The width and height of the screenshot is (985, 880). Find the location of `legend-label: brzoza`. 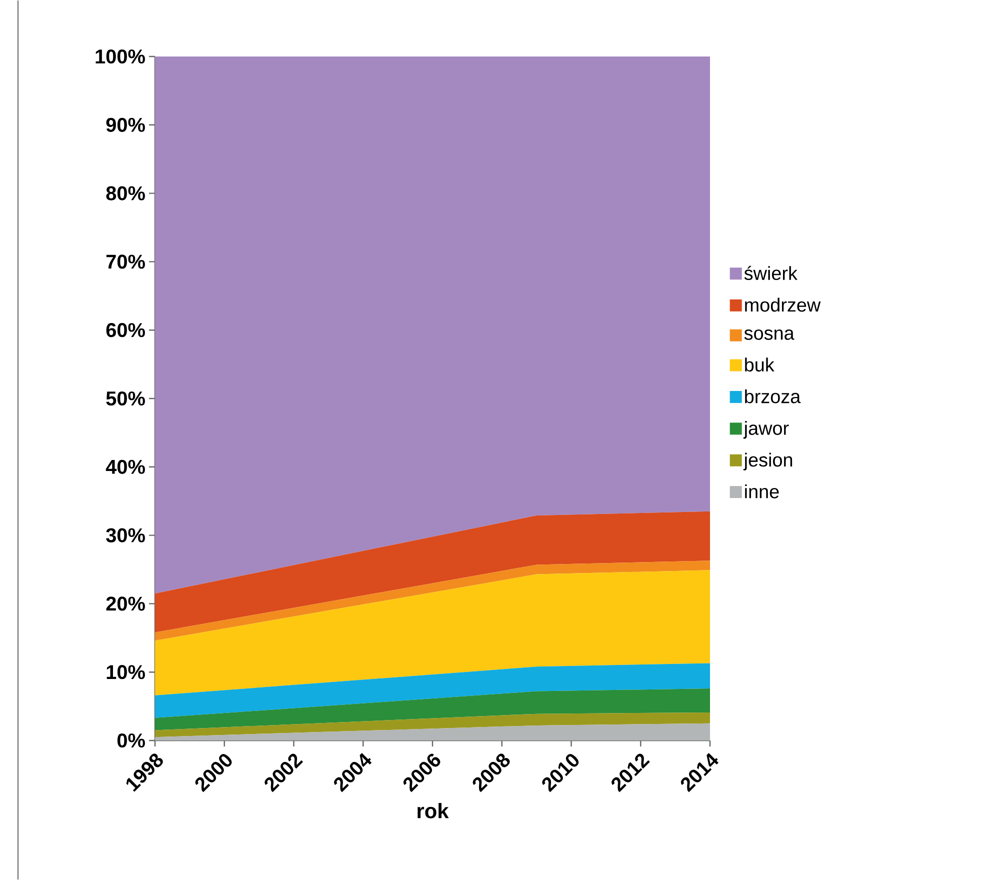

legend-label: brzoza is located at coordinates (773, 396).